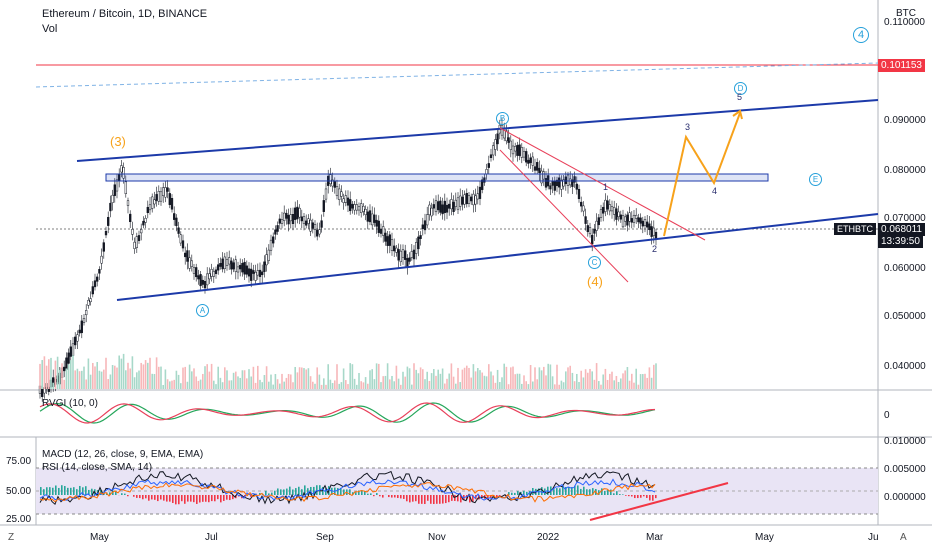  Describe the element at coordinates (11, 537) in the screenshot. I see `timezone-button: Z` at that location.